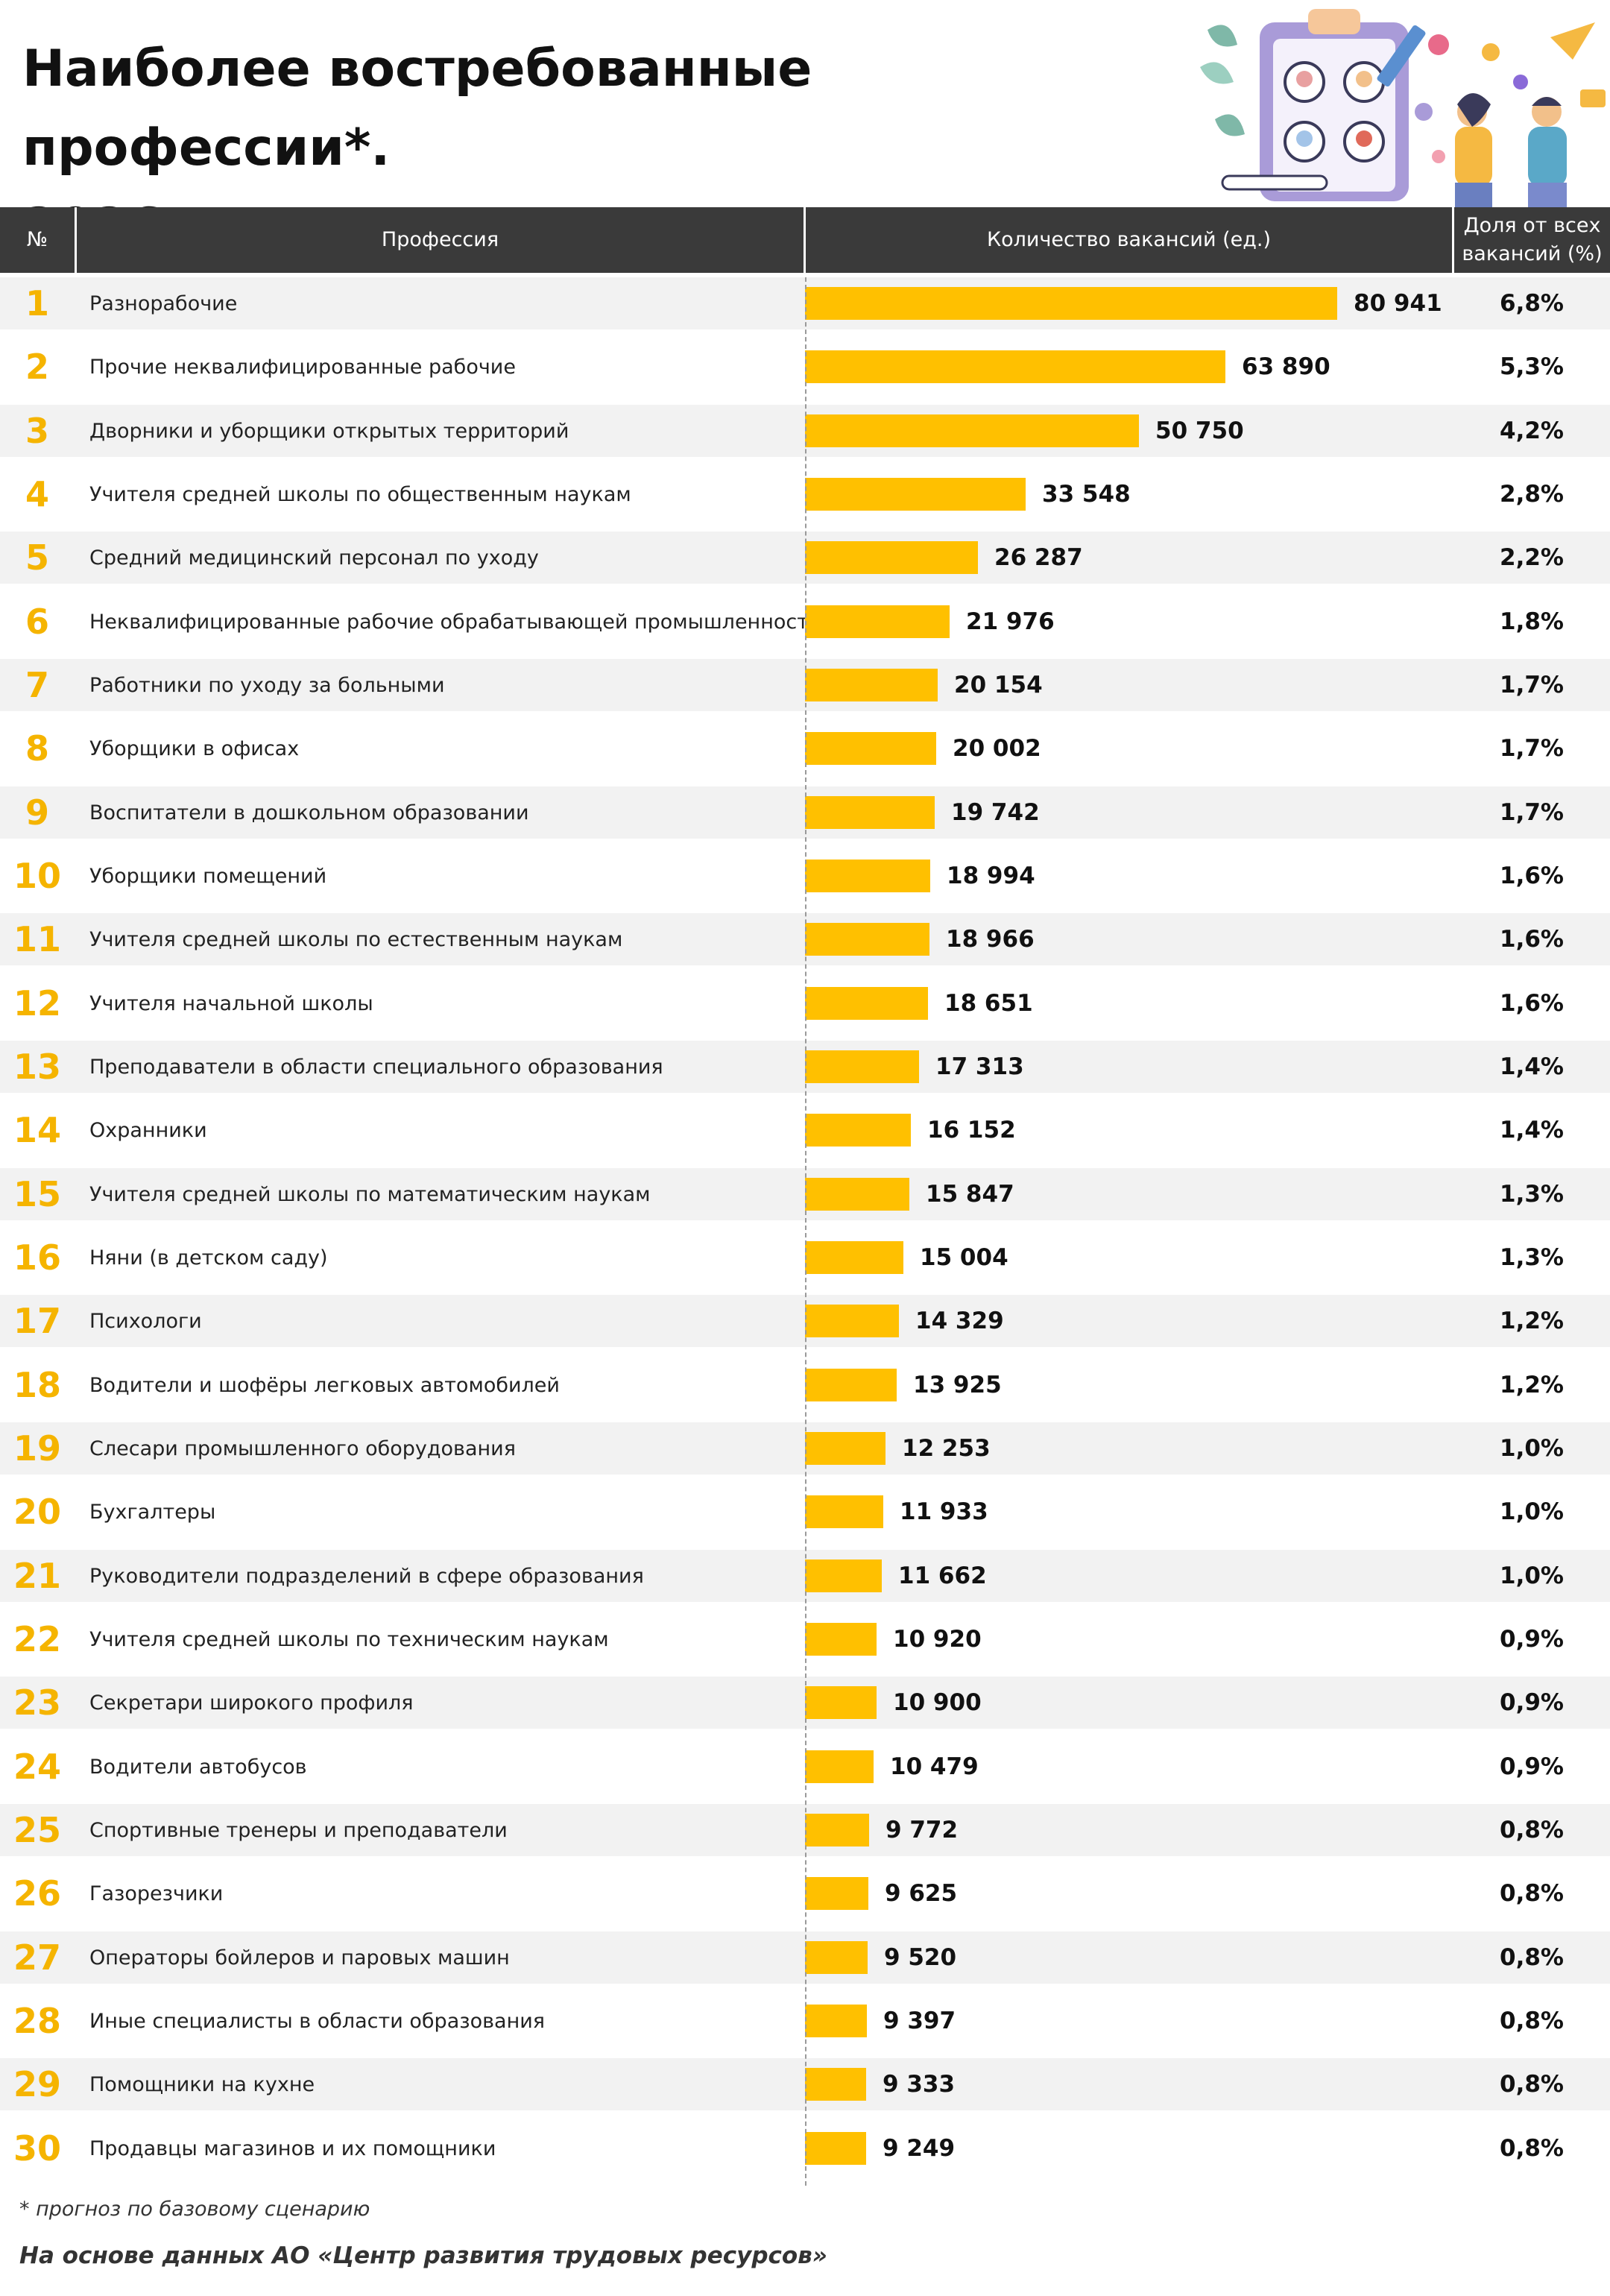 This screenshot has width=1610, height=2296. I want to click on profession-label: Психологи, so click(145, 1321).